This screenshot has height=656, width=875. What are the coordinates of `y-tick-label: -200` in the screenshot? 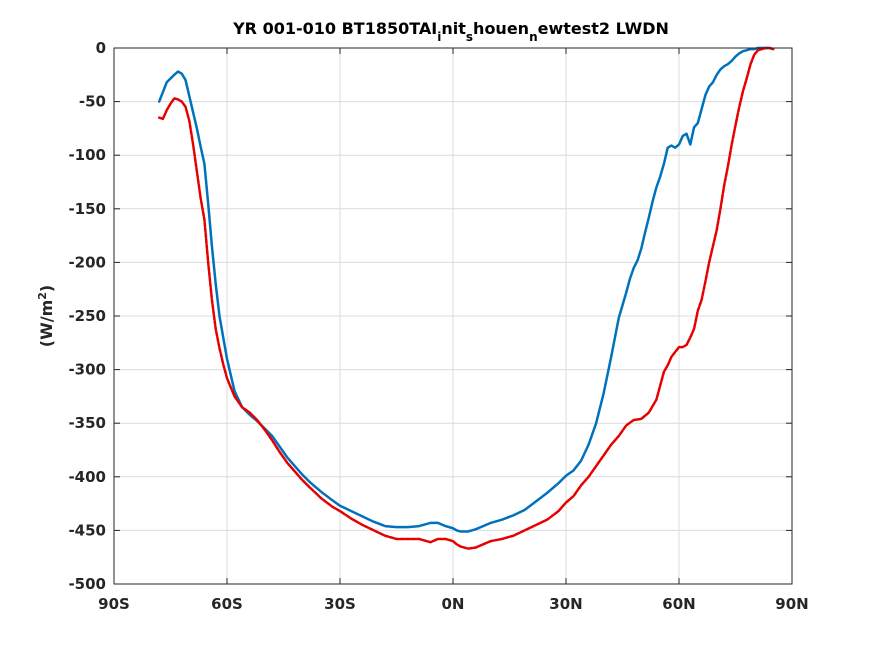 It's located at (87, 262).